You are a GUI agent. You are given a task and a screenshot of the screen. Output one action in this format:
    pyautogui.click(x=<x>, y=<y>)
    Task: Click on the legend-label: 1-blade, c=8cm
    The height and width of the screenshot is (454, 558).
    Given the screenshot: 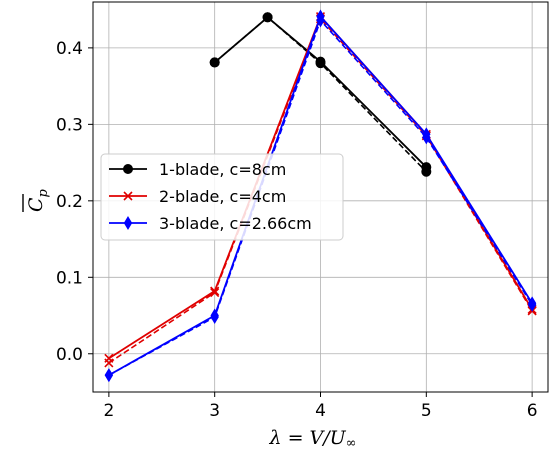 What is the action you would take?
    pyautogui.click(x=222, y=169)
    